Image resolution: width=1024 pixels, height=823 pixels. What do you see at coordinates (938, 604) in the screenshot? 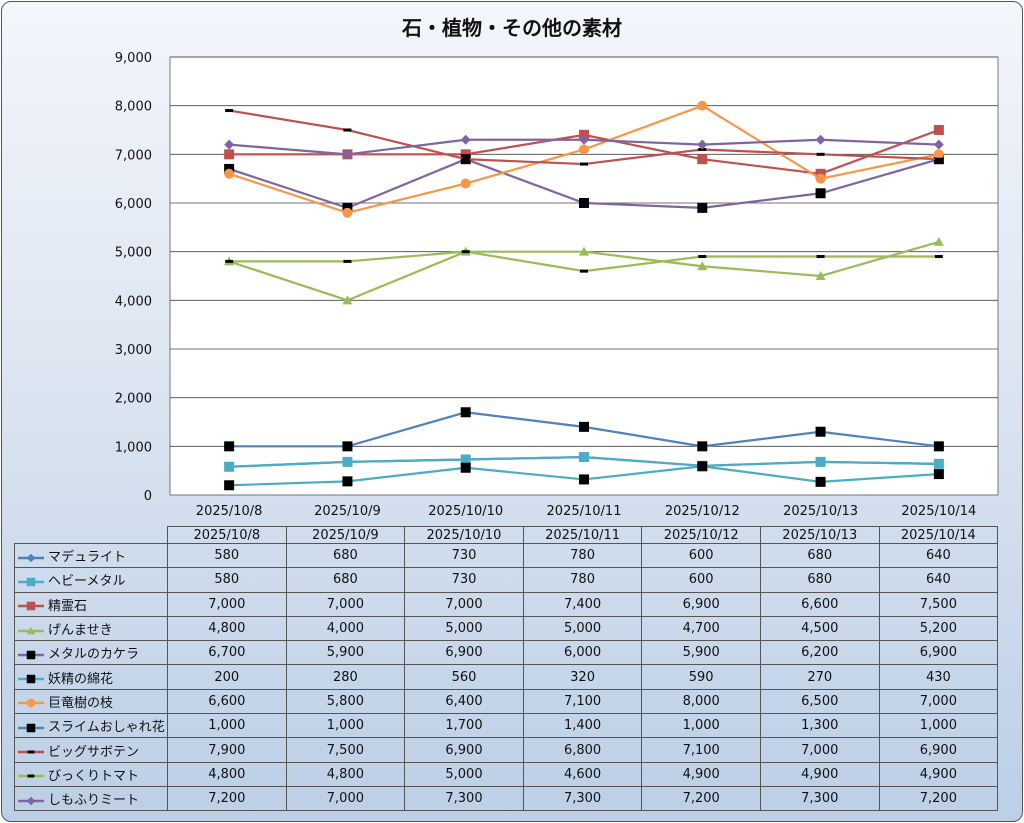
I see `table-cell: 7,500` at bounding box center [938, 604].